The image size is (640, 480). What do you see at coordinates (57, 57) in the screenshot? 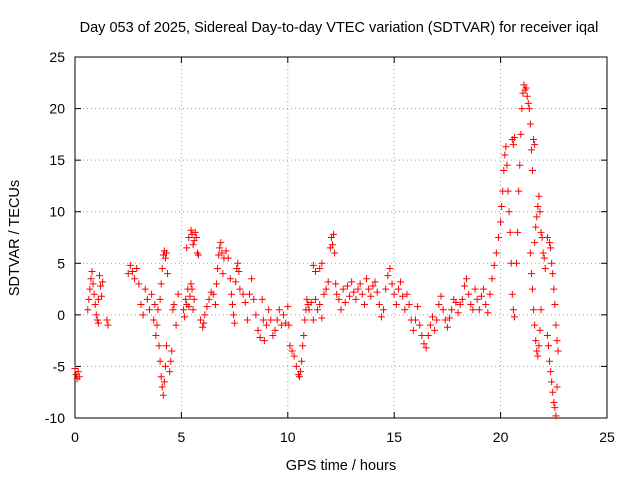
I see `y-tick-label: 25` at bounding box center [57, 57].